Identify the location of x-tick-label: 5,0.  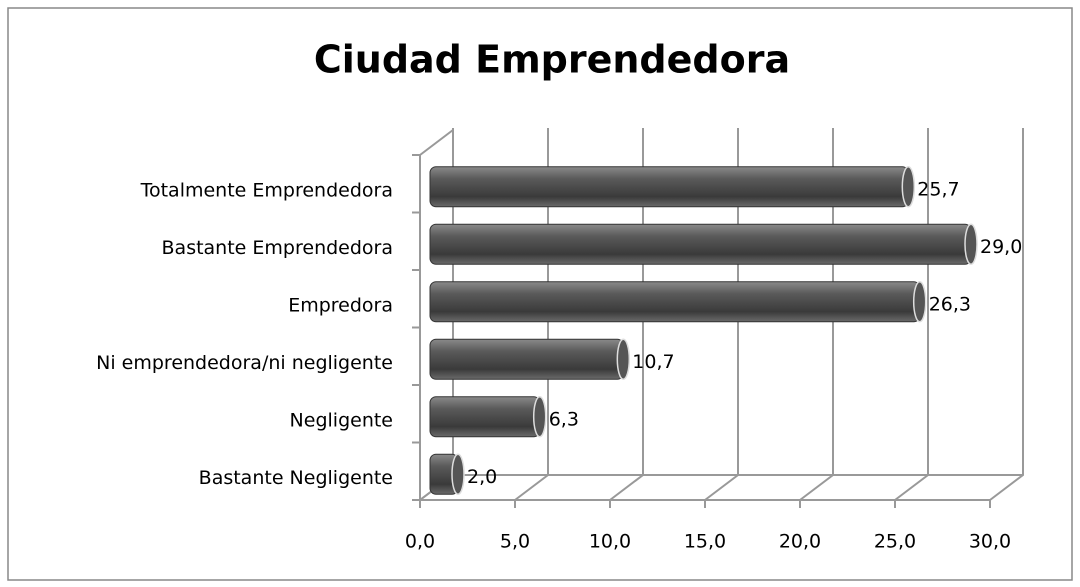
(515, 542).